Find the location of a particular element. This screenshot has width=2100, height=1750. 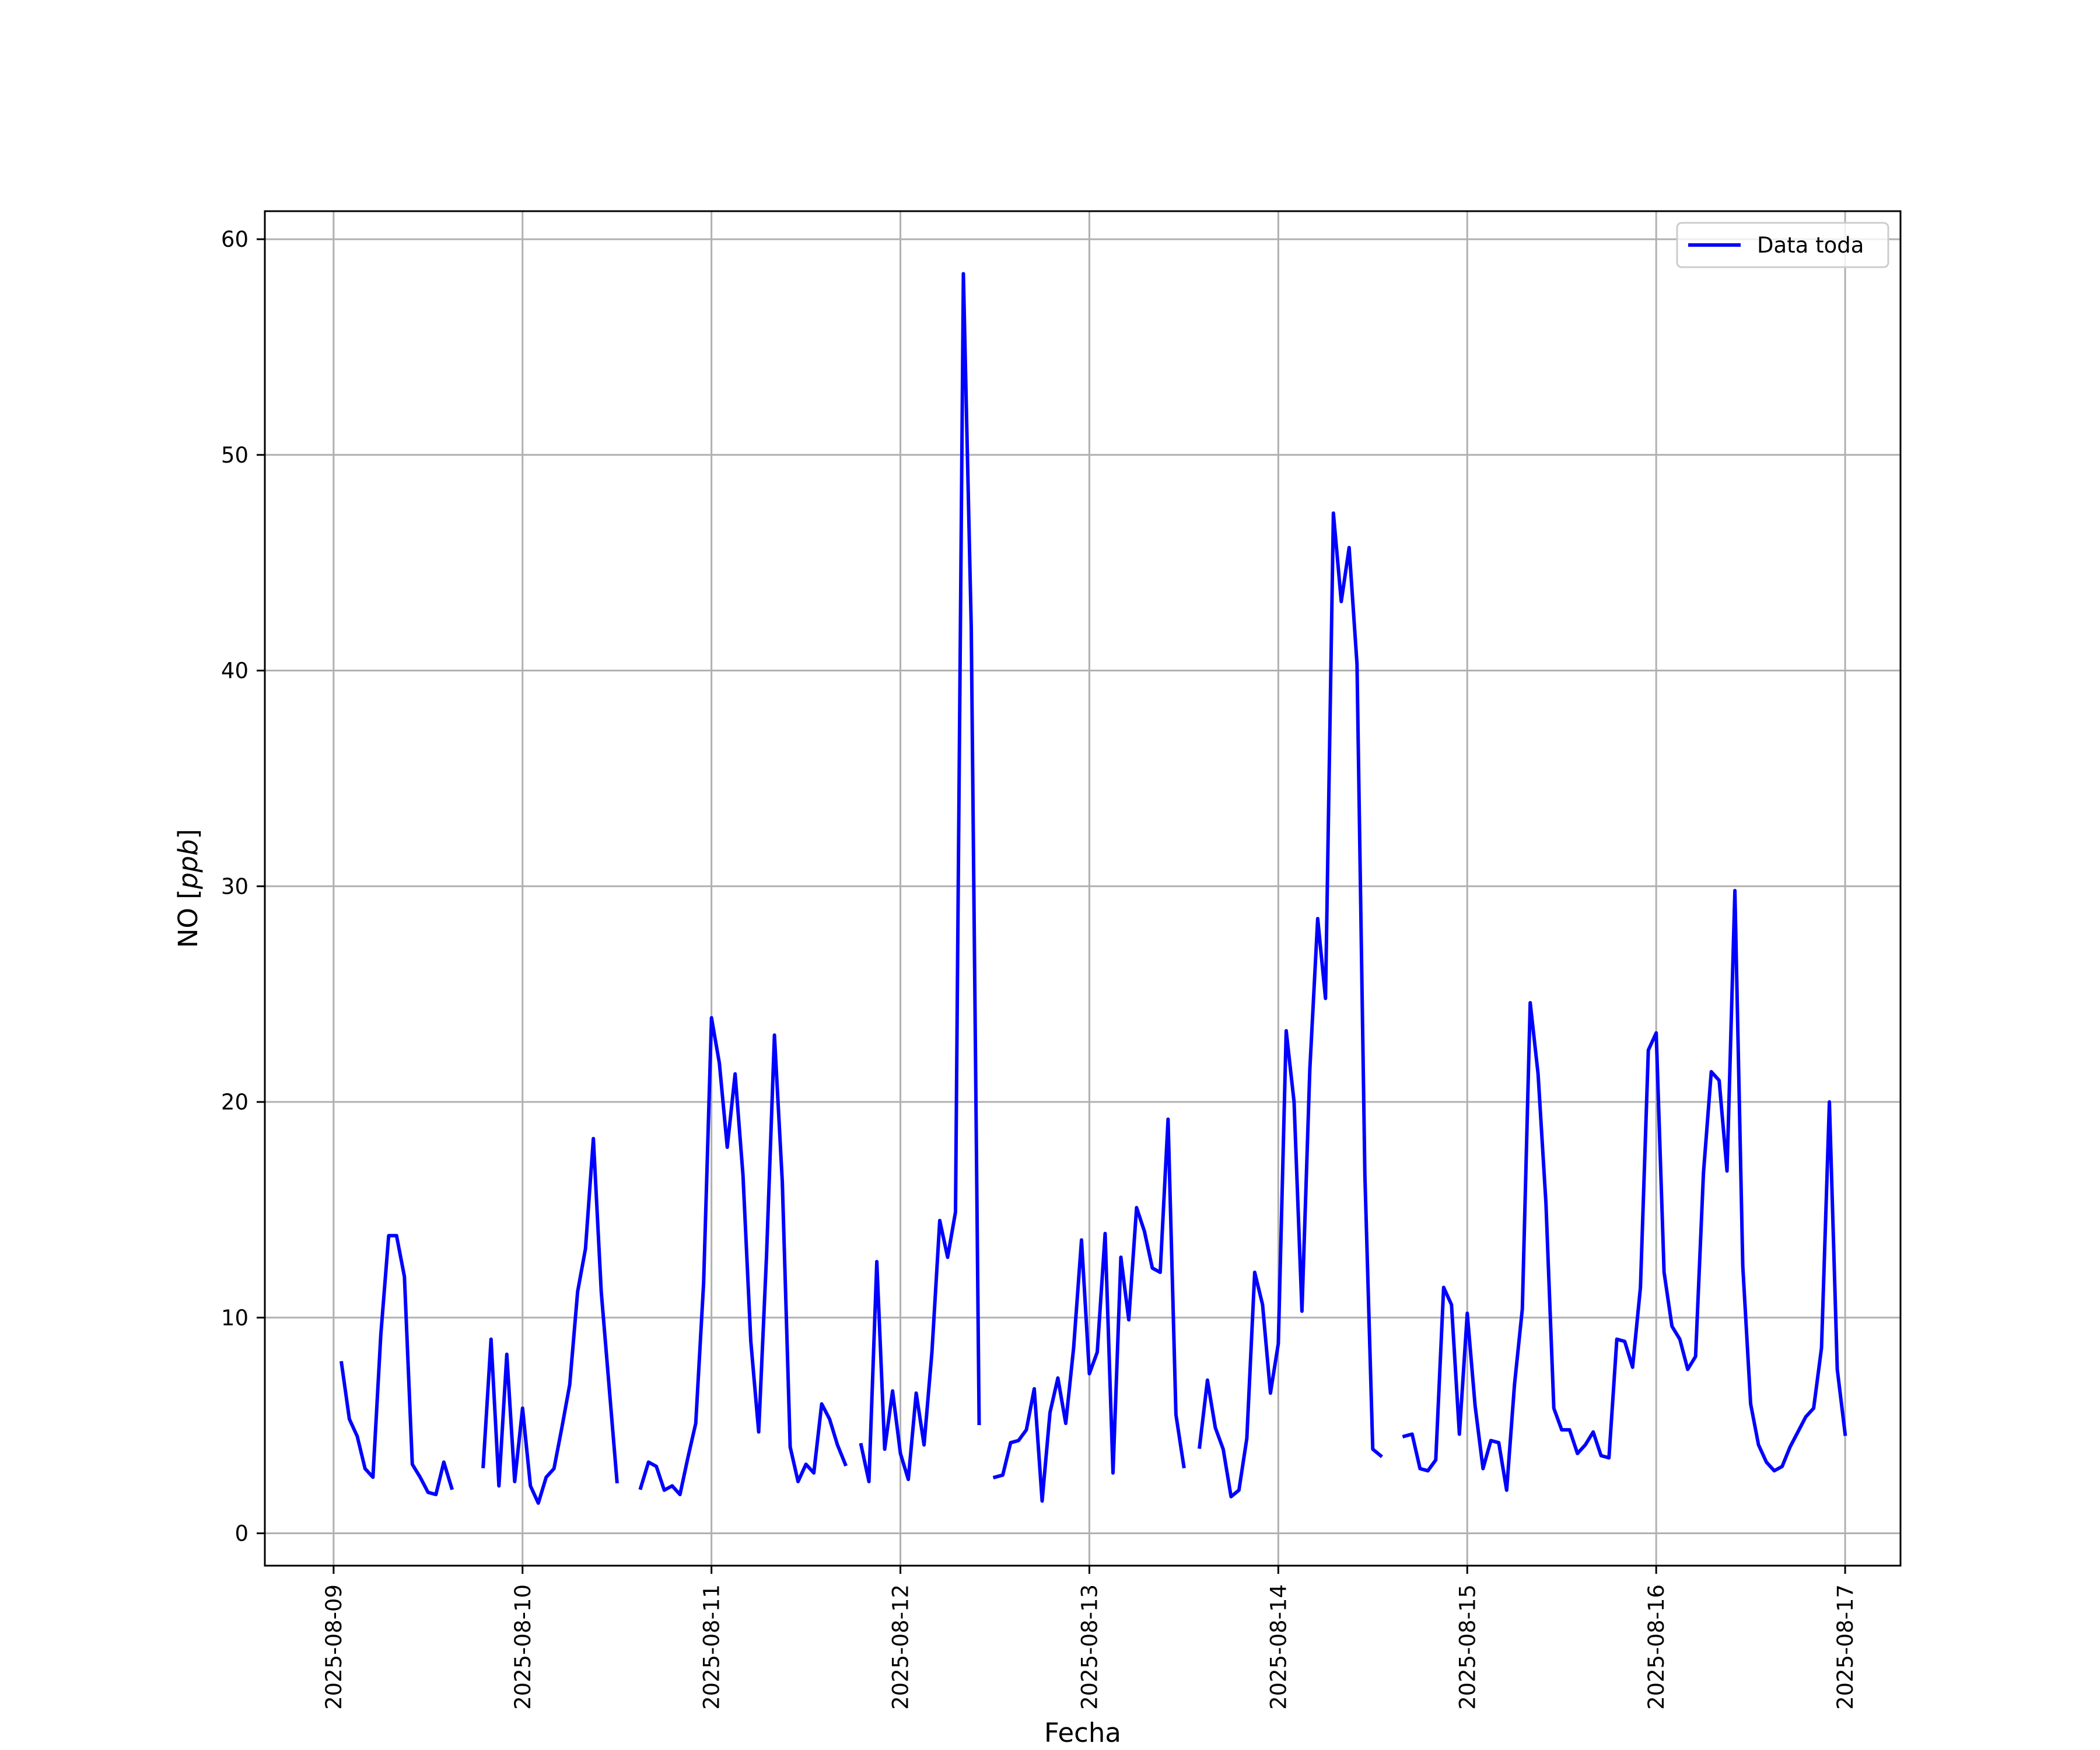

y-tick-label: 50 is located at coordinates (235, 455).